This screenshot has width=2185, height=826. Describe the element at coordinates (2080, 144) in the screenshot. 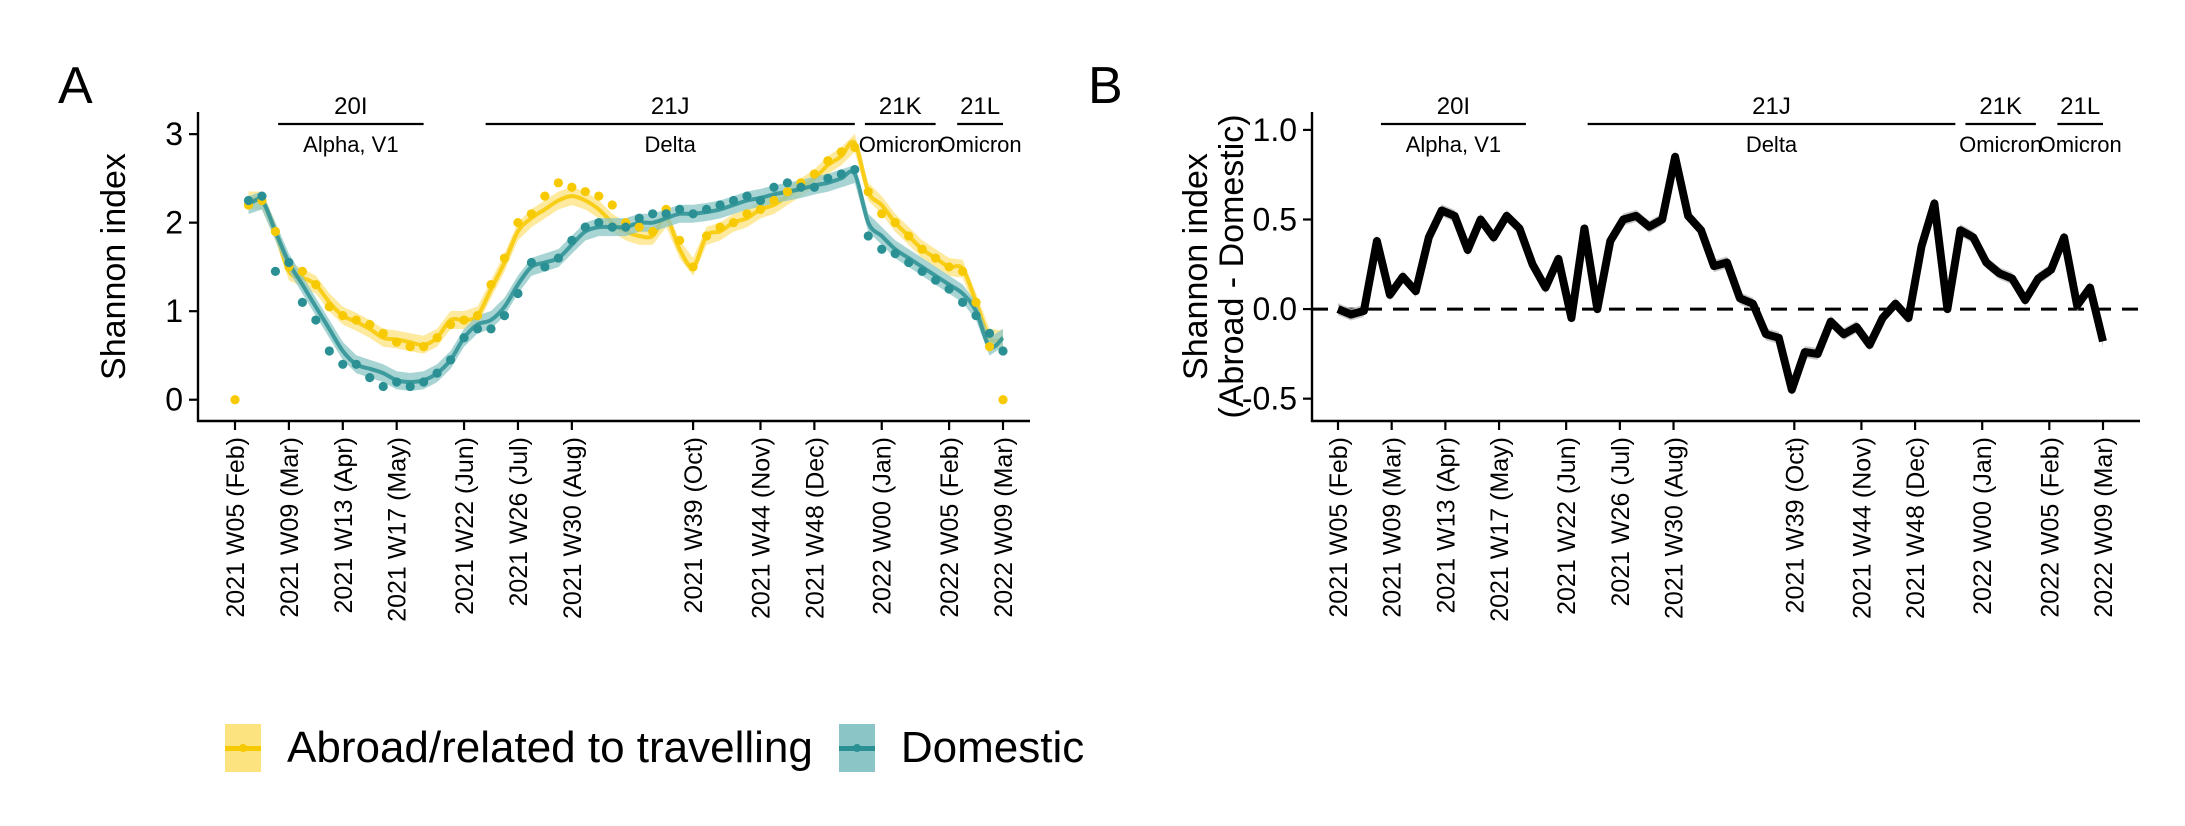

I see `panel-b-lineage-label: Omicron` at that location.